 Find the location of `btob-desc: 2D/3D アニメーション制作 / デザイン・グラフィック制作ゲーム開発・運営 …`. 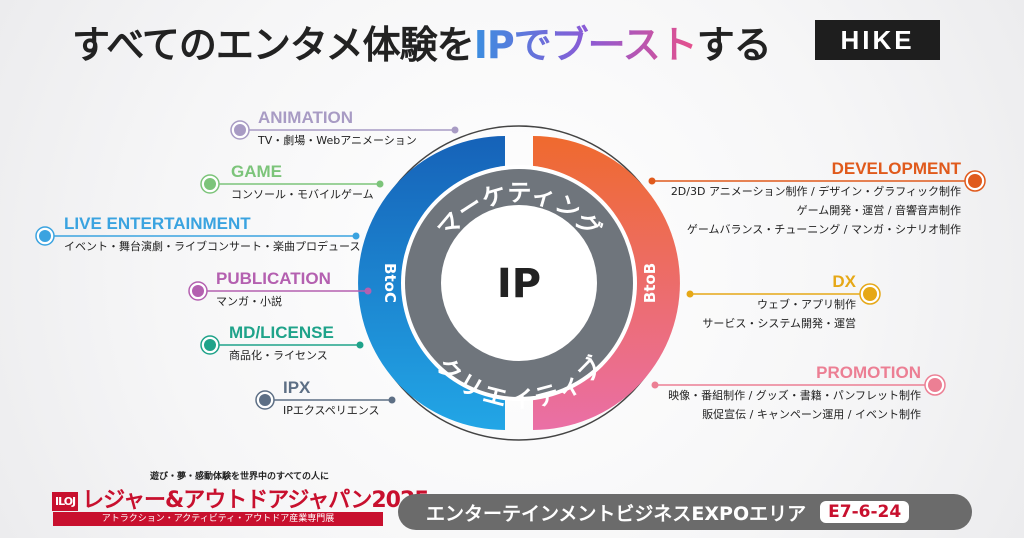

btob-desc: 2D/3D アニメーション制作 / デザイン・グラフィック制作ゲーム開発・運営 … is located at coordinates (816, 210).